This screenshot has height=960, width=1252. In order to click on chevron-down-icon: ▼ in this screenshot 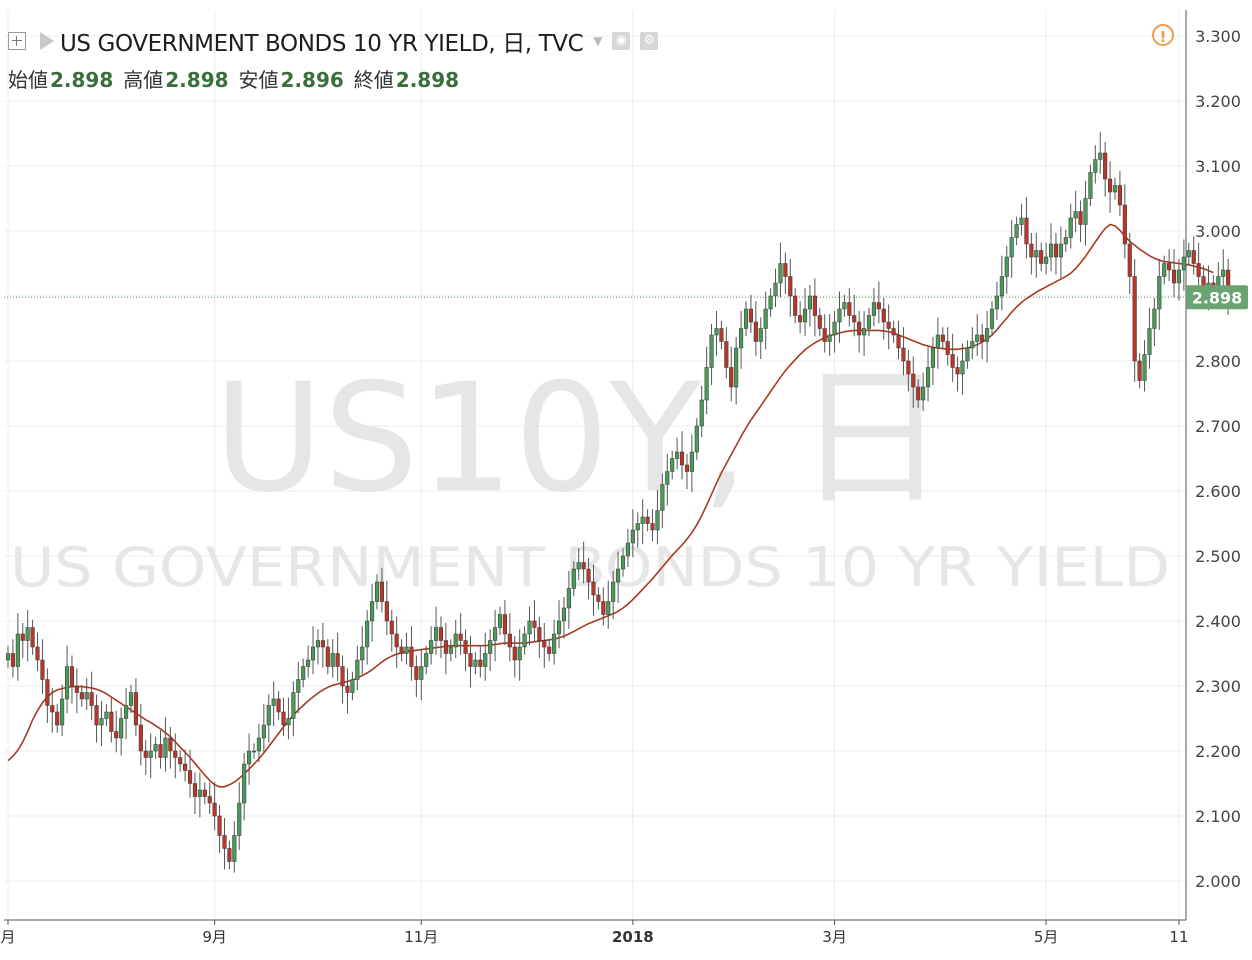, I will do `click(598, 41)`.